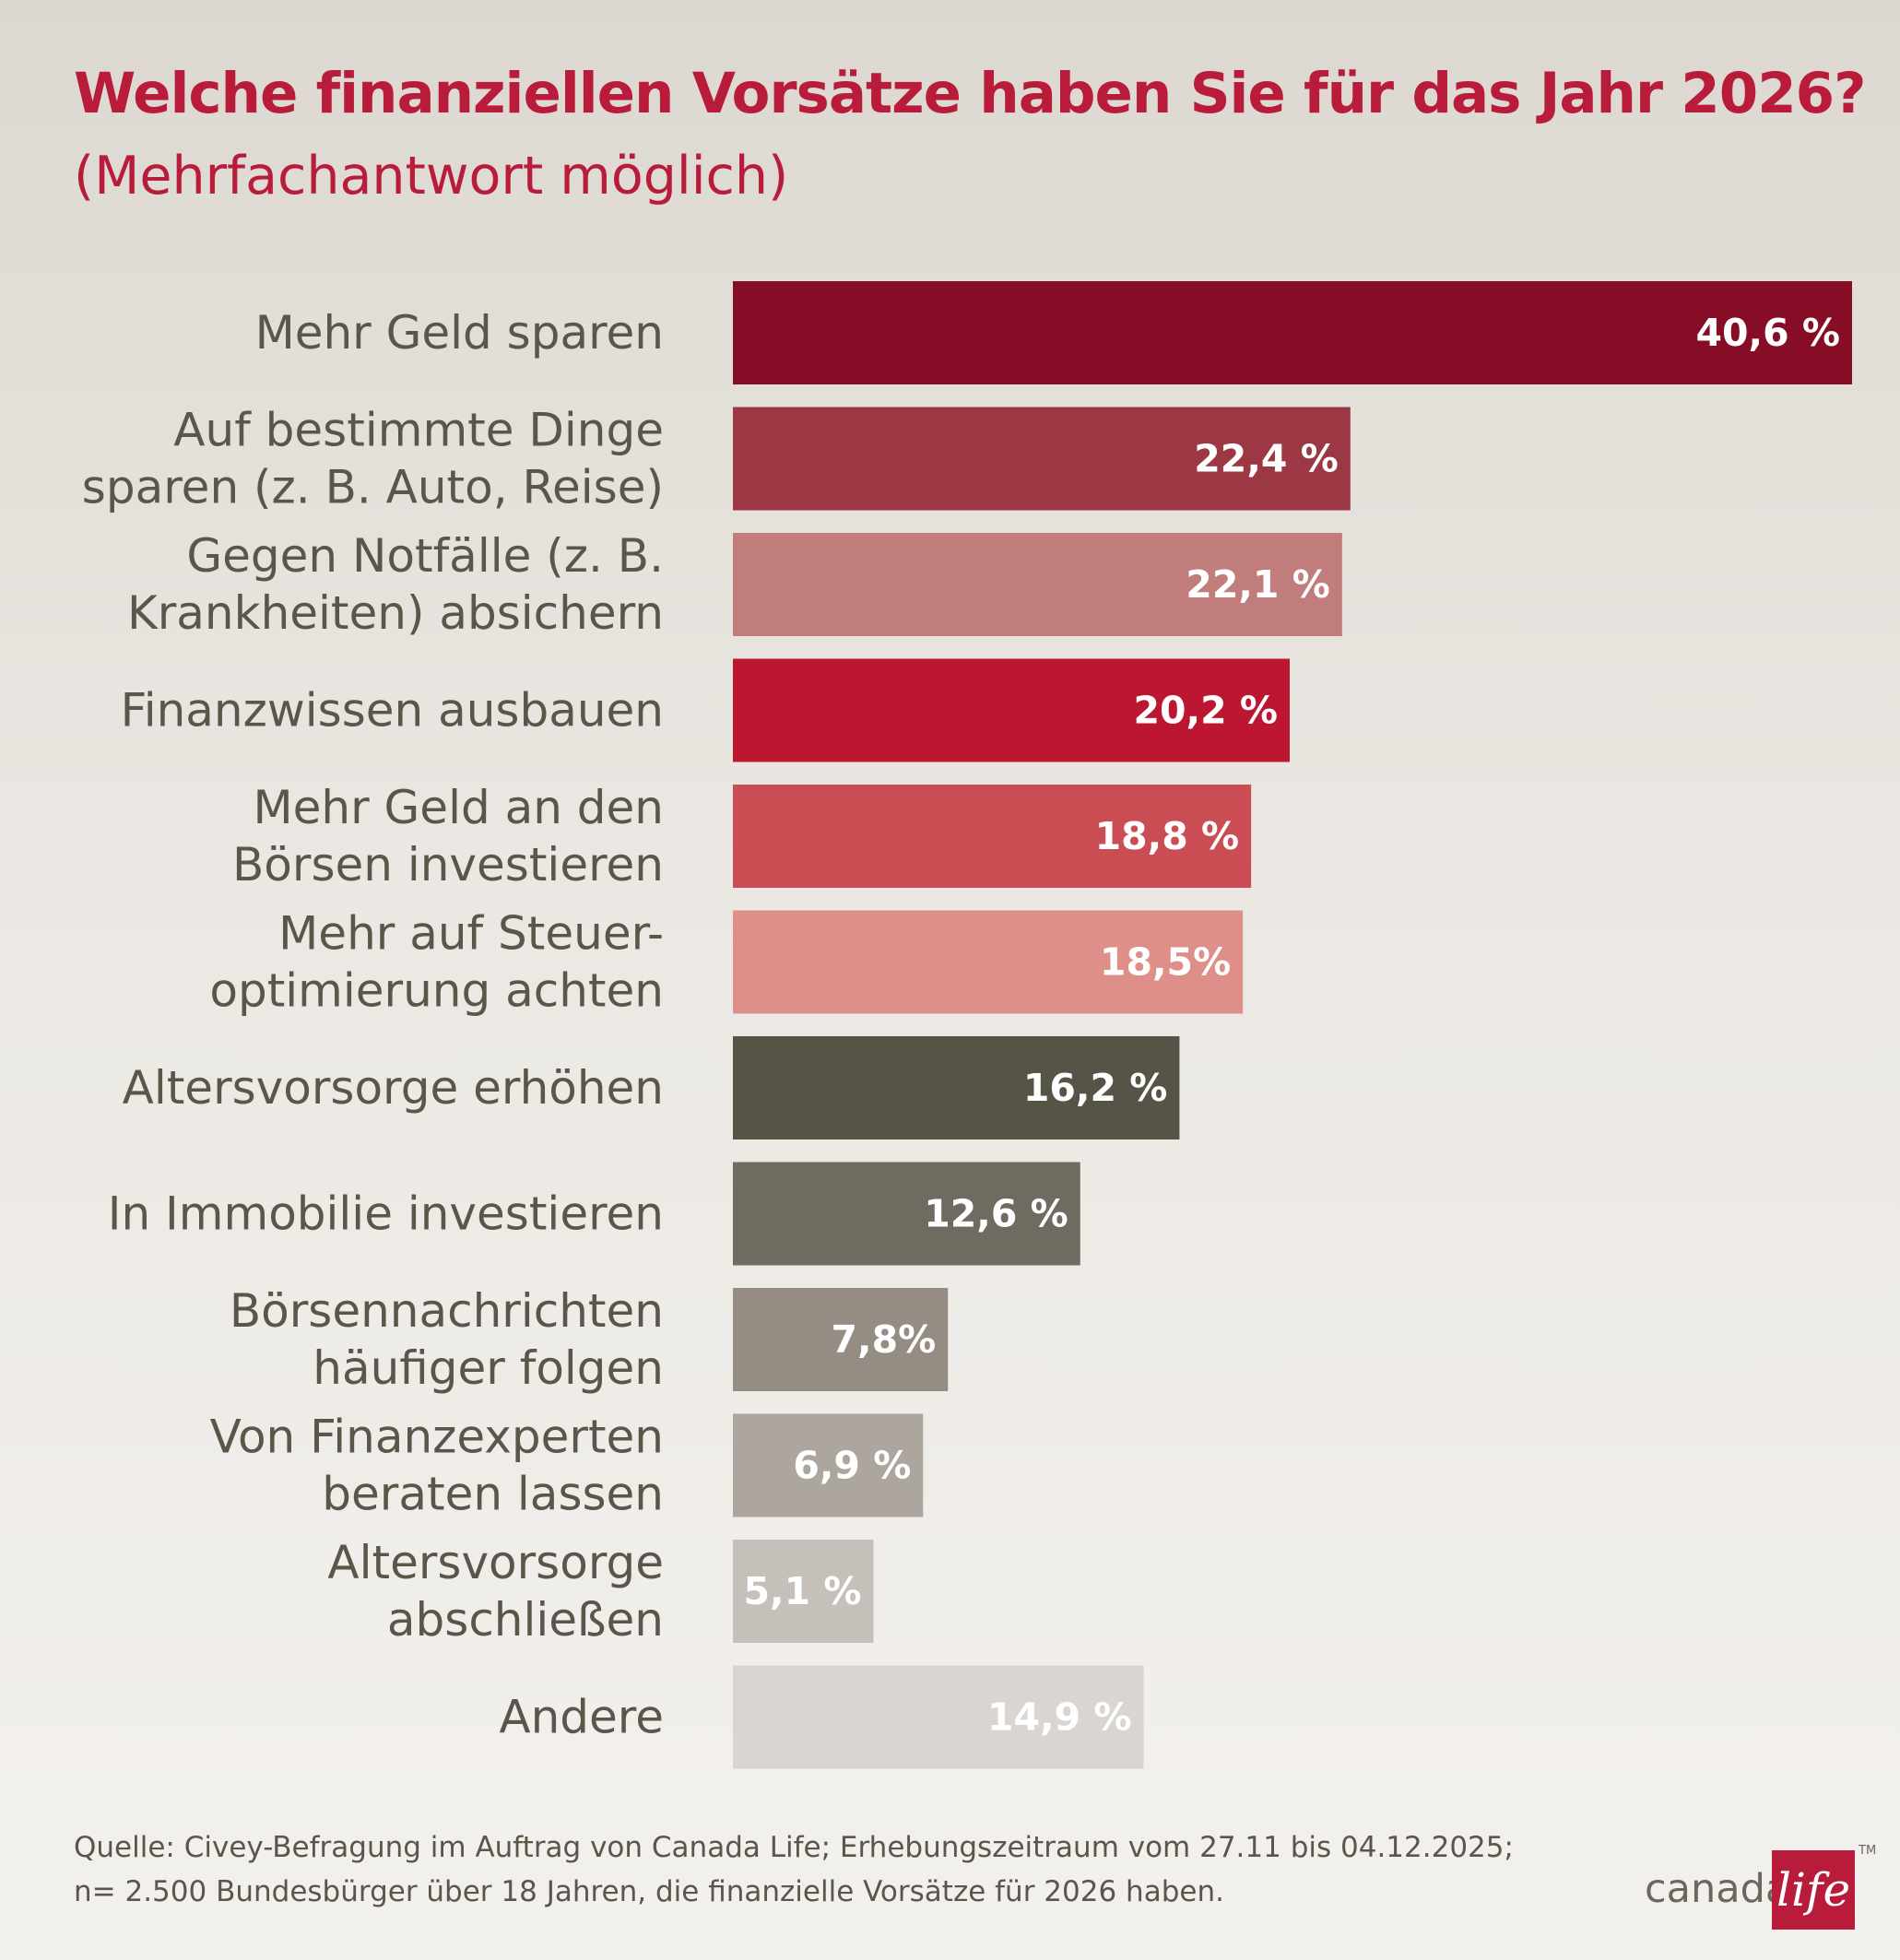 The width and height of the screenshot is (1900, 1960). What do you see at coordinates (884, 1339) in the screenshot?
I see `value-label-9: 7,8%` at bounding box center [884, 1339].